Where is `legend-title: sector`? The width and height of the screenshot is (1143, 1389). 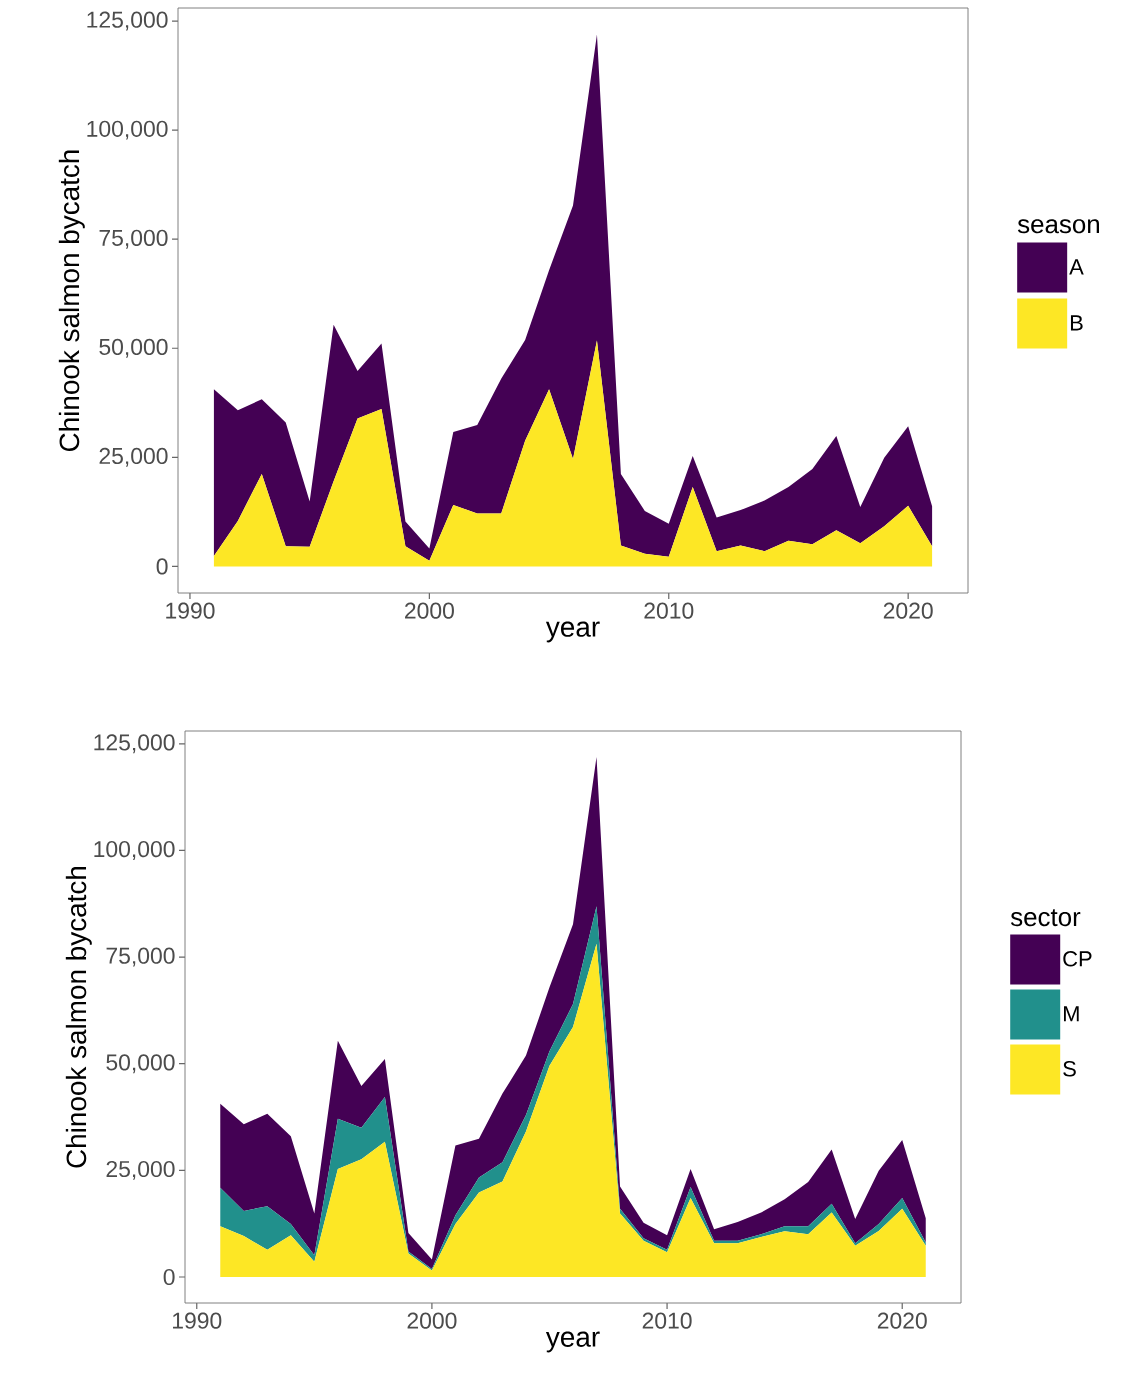 legend-title: sector is located at coordinates (1045, 918).